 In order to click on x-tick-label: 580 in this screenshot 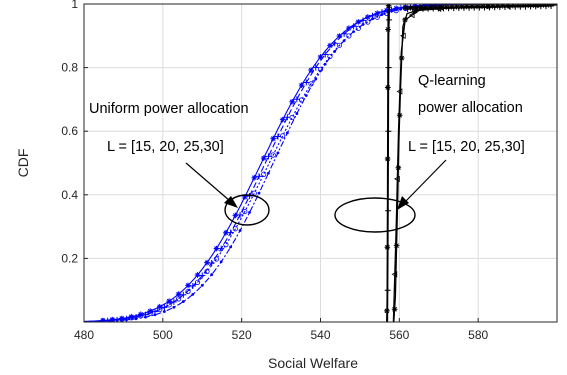, I will do `click(478, 335)`.